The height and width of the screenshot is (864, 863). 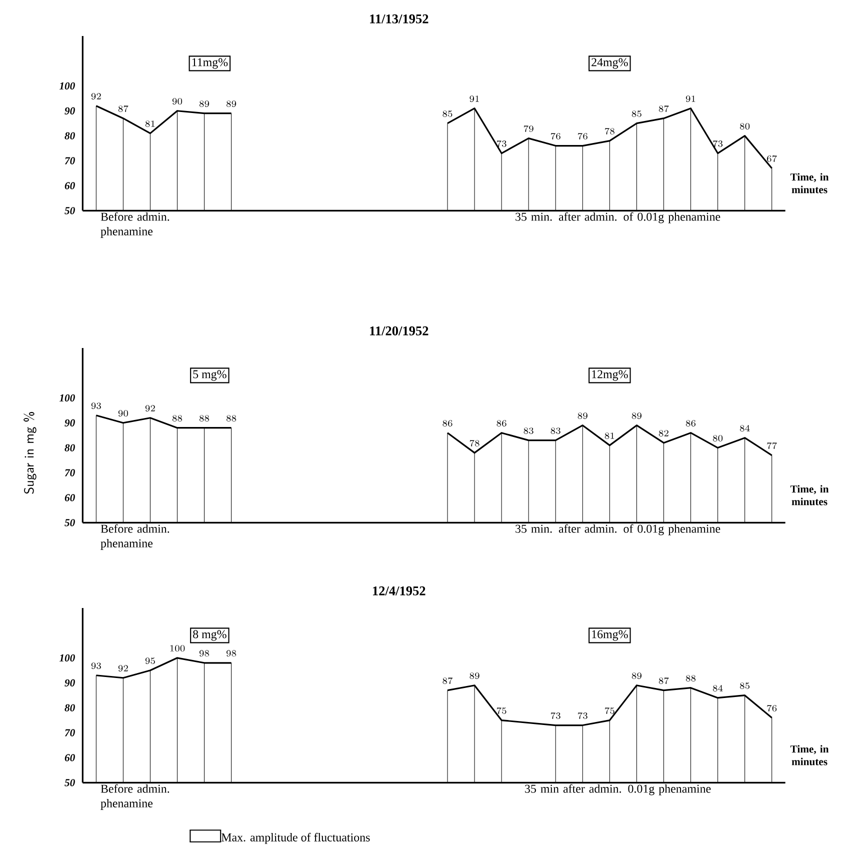 I want to click on data-label: 95, so click(x=151, y=661).